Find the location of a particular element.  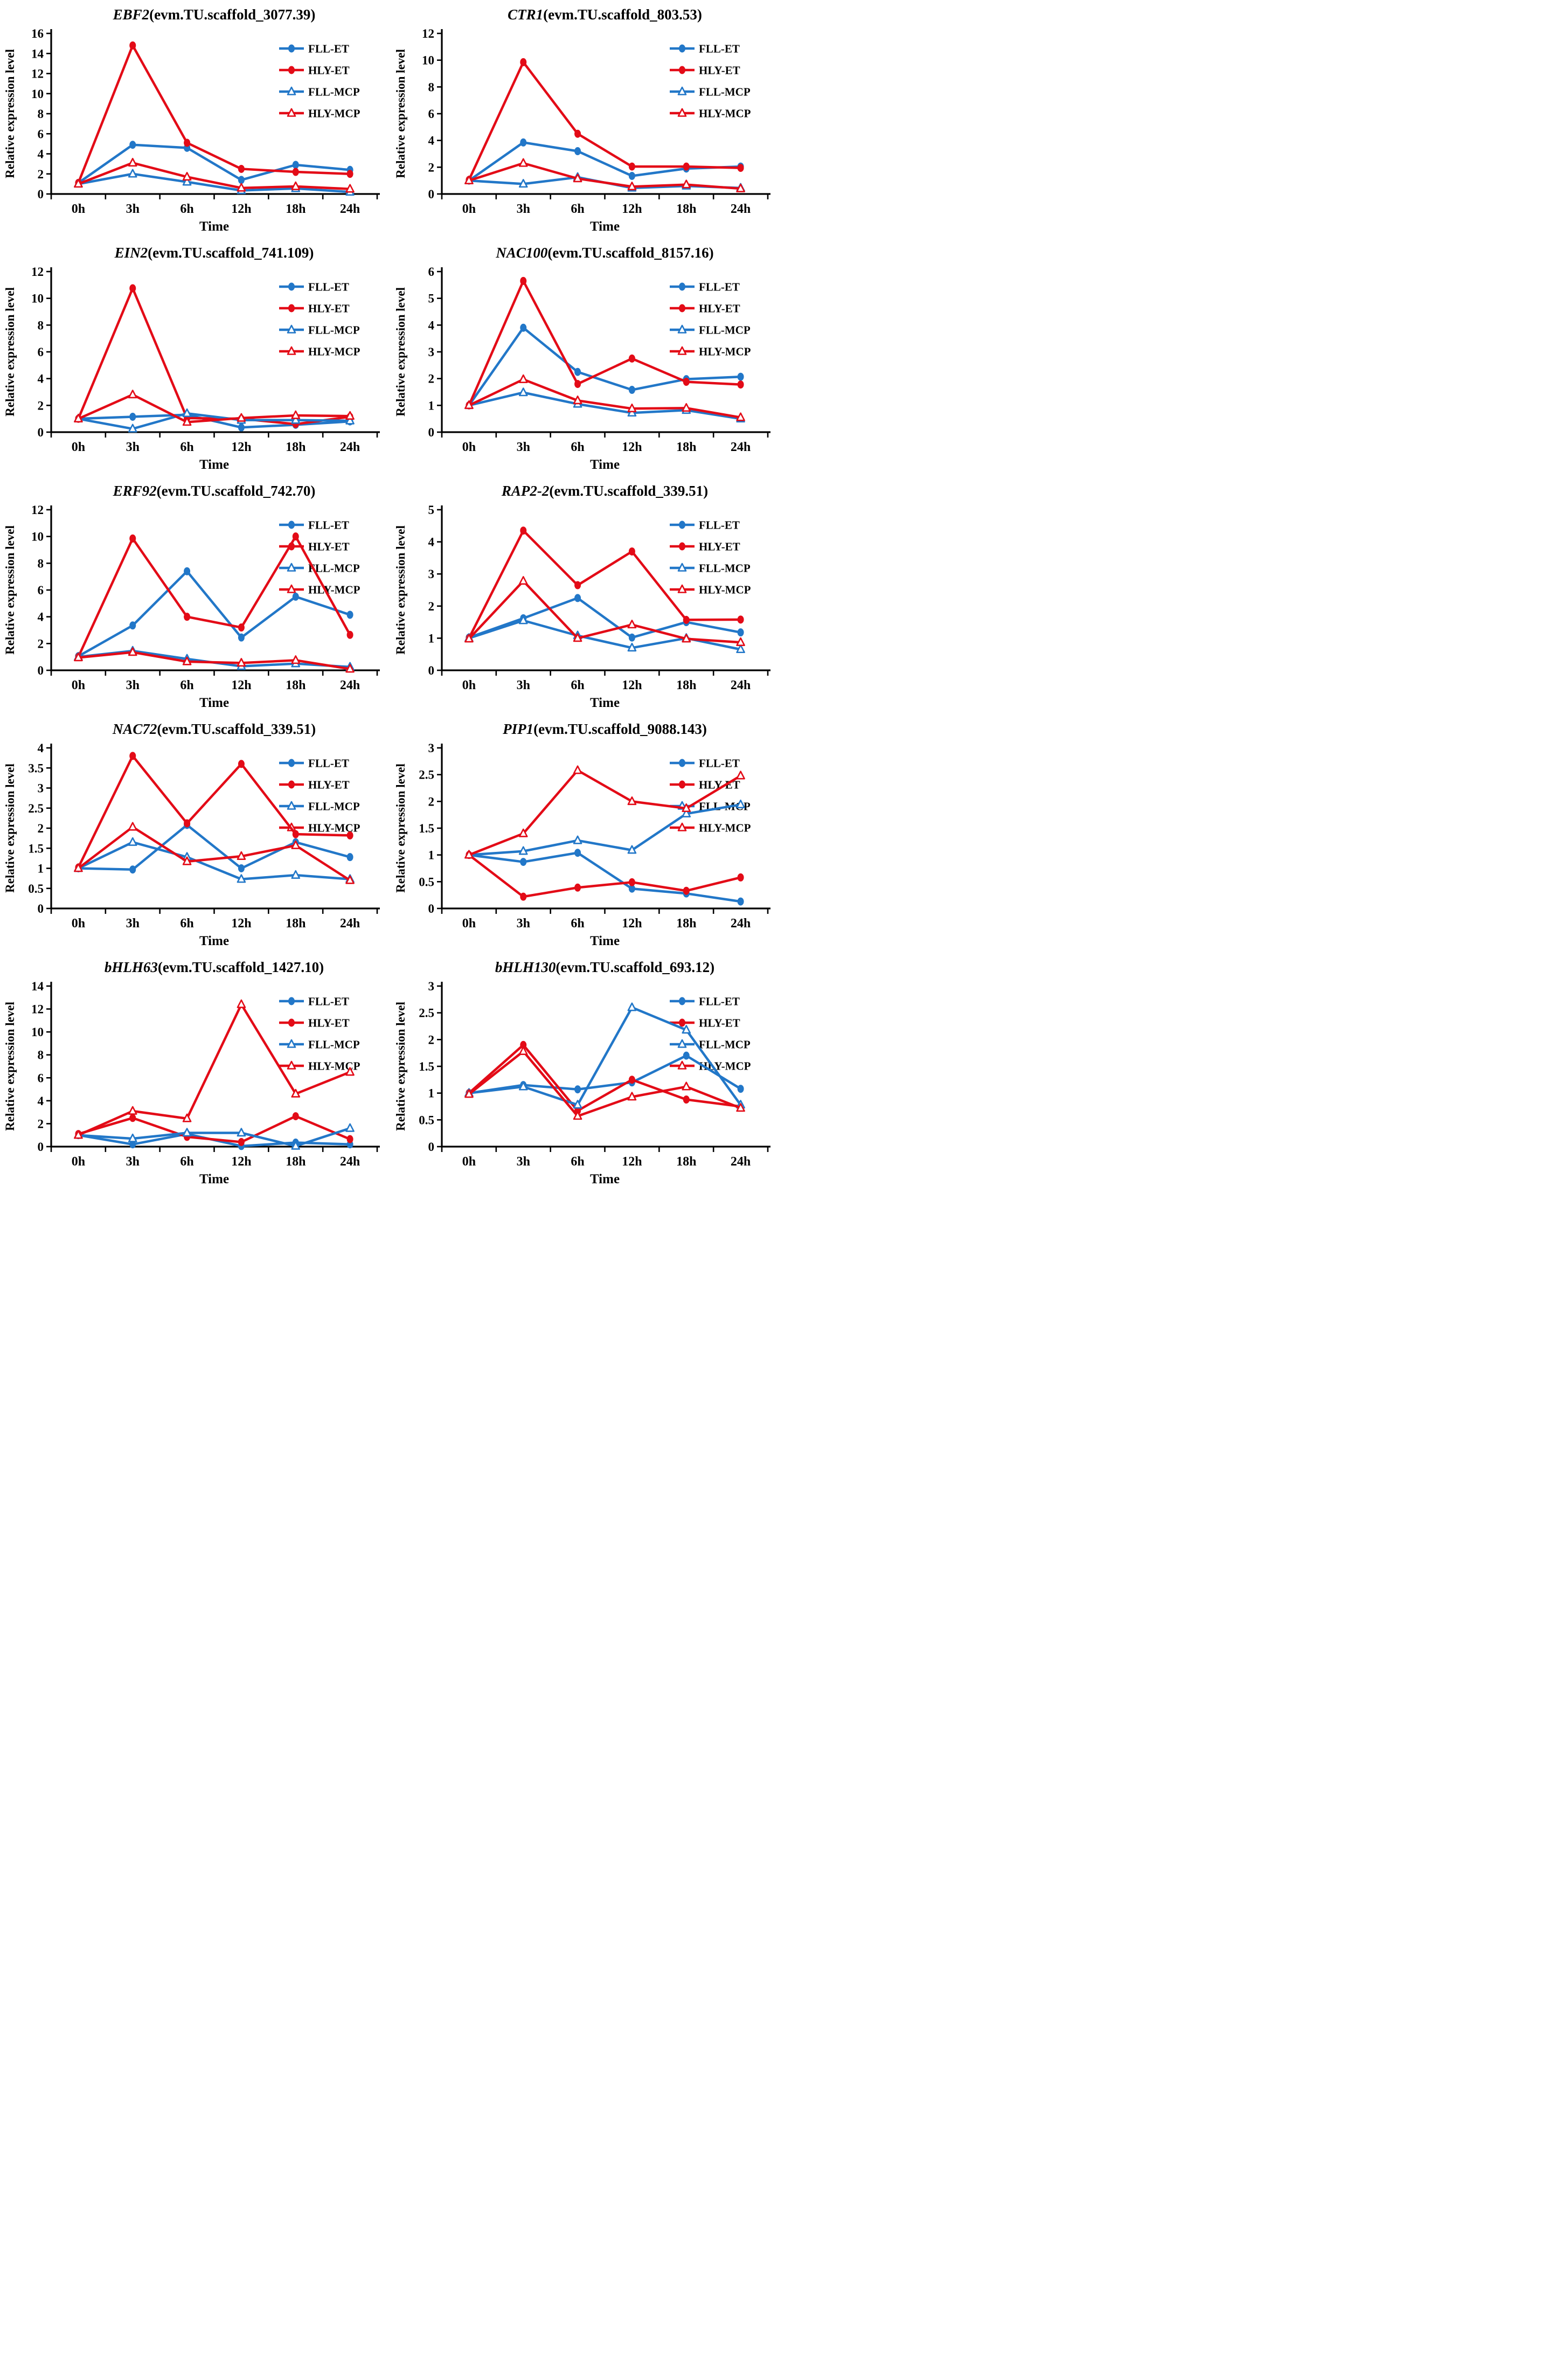

y-tick-label: 1 is located at coordinates (431, 1093).